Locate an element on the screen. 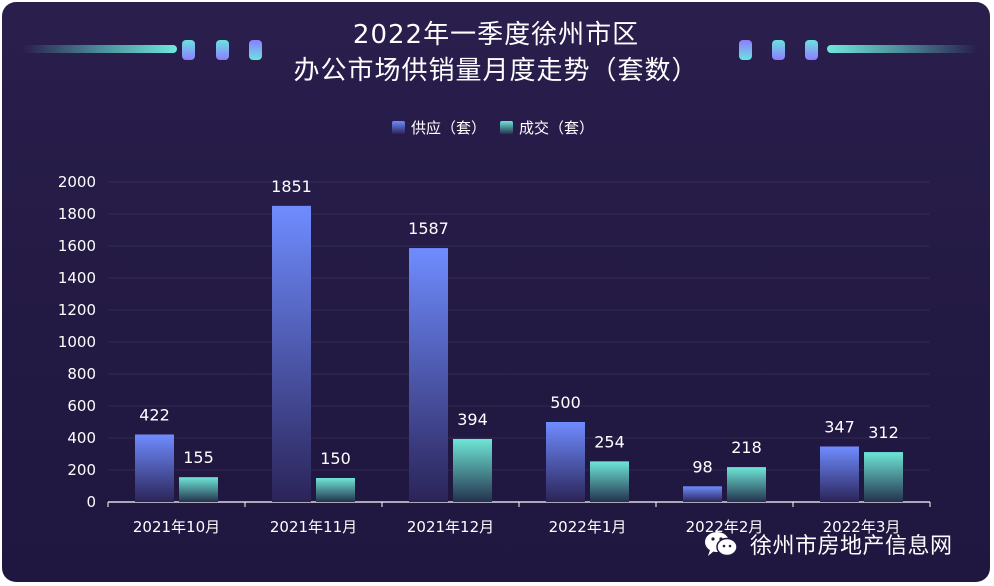 The height and width of the screenshot is (586, 994). data-label-deal: 254 is located at coordinates (609, 441).